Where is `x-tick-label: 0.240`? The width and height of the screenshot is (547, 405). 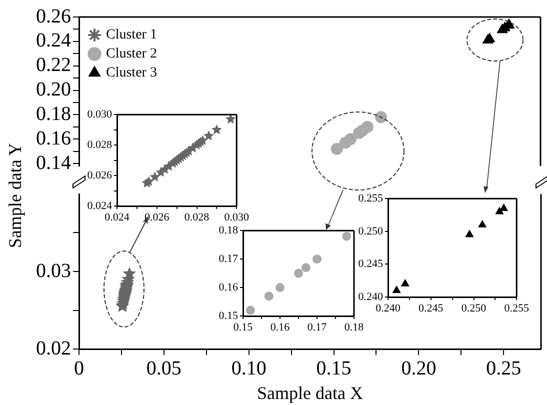 x-tick-label: 0.240 is located at coordinates (388, 308).